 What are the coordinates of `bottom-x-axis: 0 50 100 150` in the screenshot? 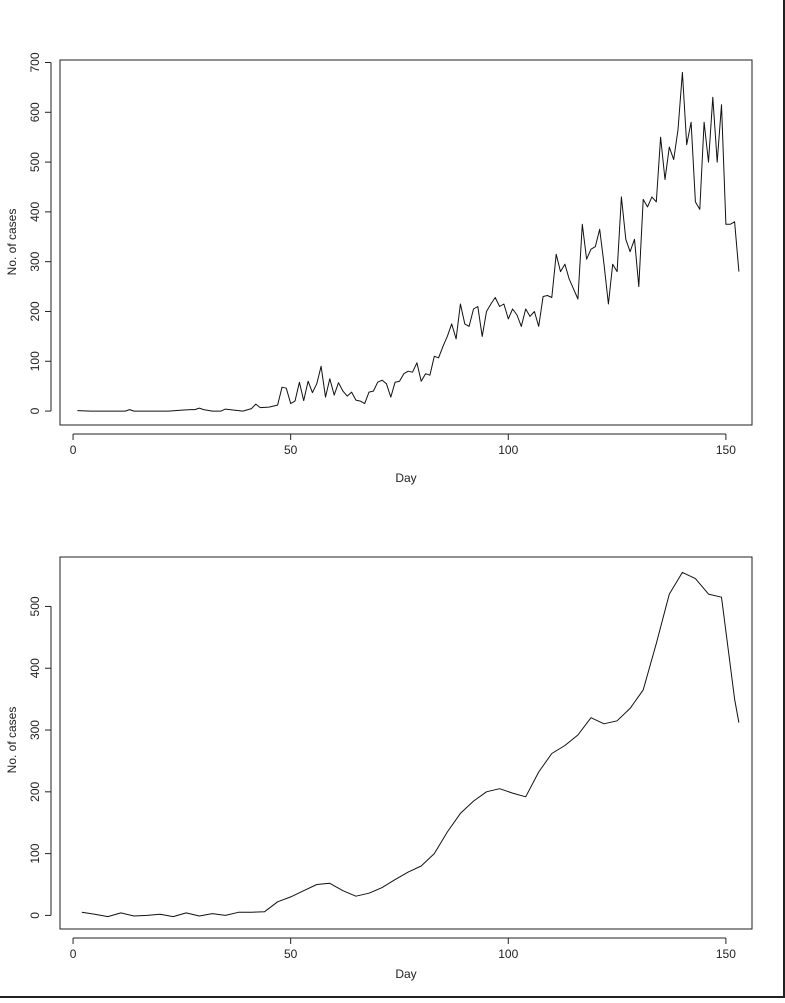 It's located at (403, 949).